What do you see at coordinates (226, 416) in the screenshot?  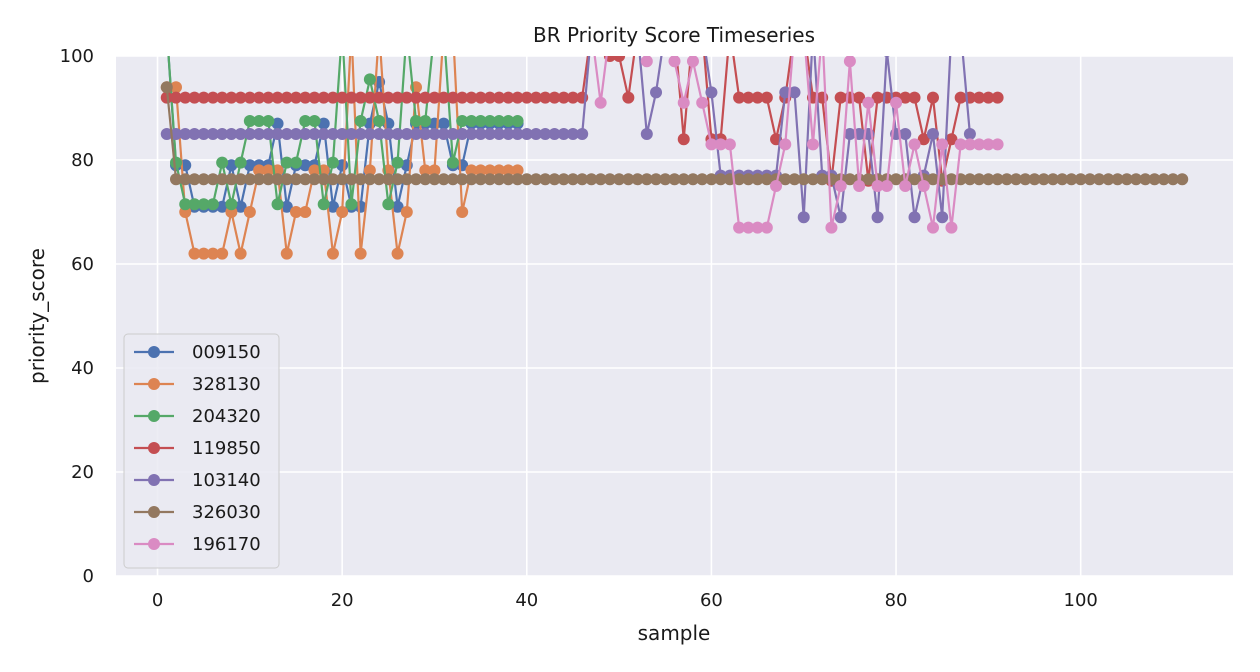 I see `legend-label: 204320` at bounding box center [226, 416].